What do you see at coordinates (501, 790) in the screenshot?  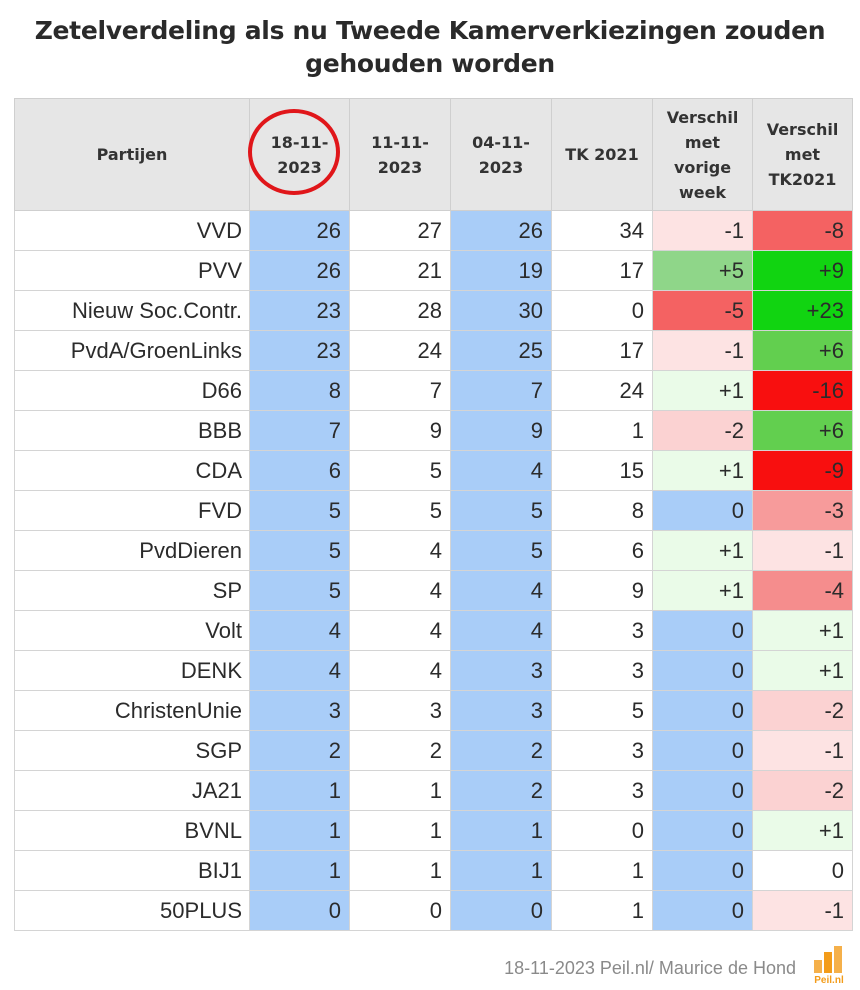 I see `poll-04-11-value: 2` at bounding box center [501, 790].